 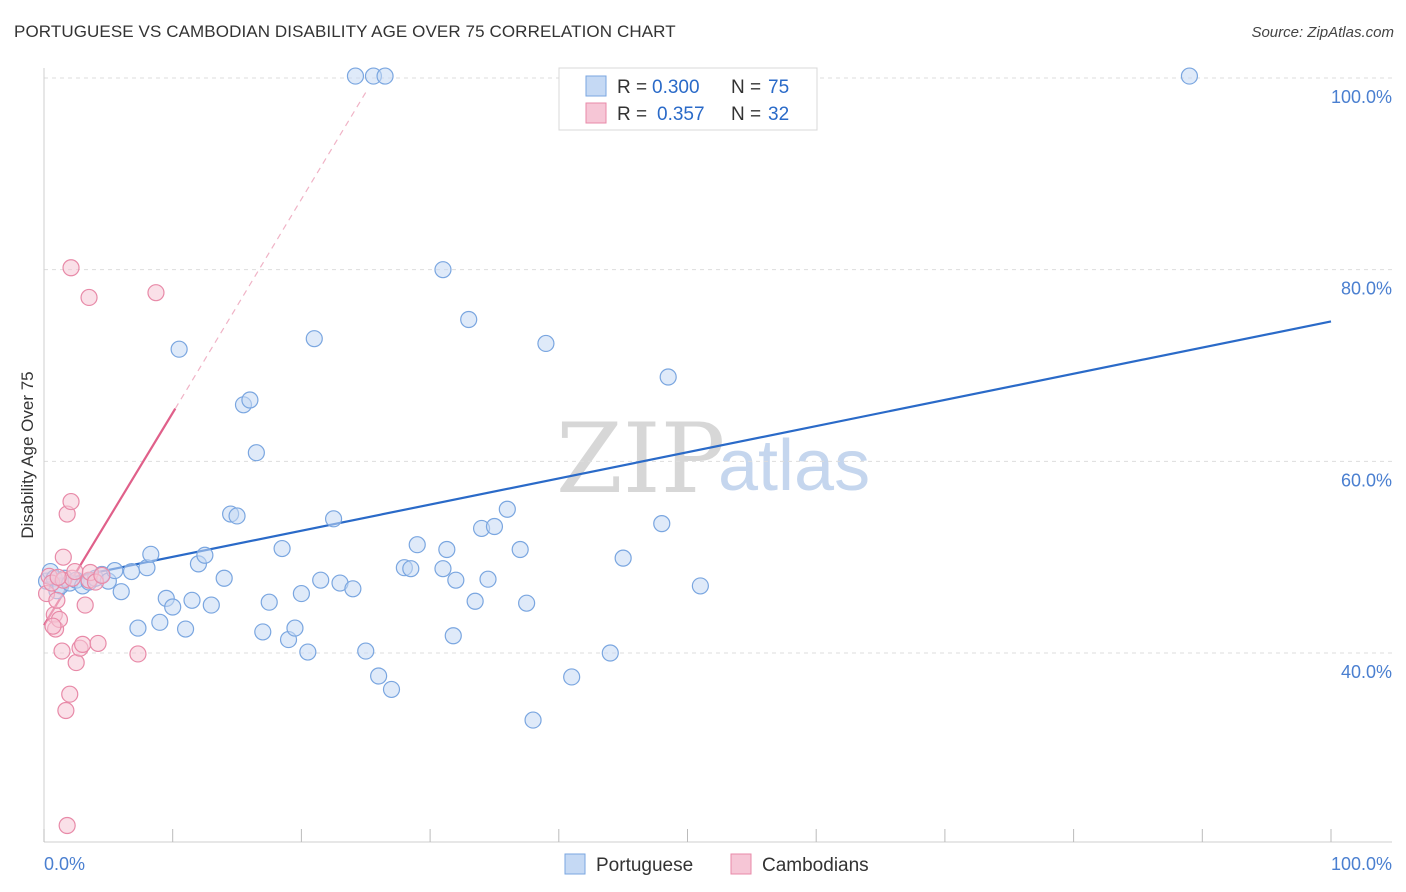 What do you see at coordinates (64, 864) in the screenshot?
I see `x-tick-label: 0.0%` at bounding box center [64, 864].